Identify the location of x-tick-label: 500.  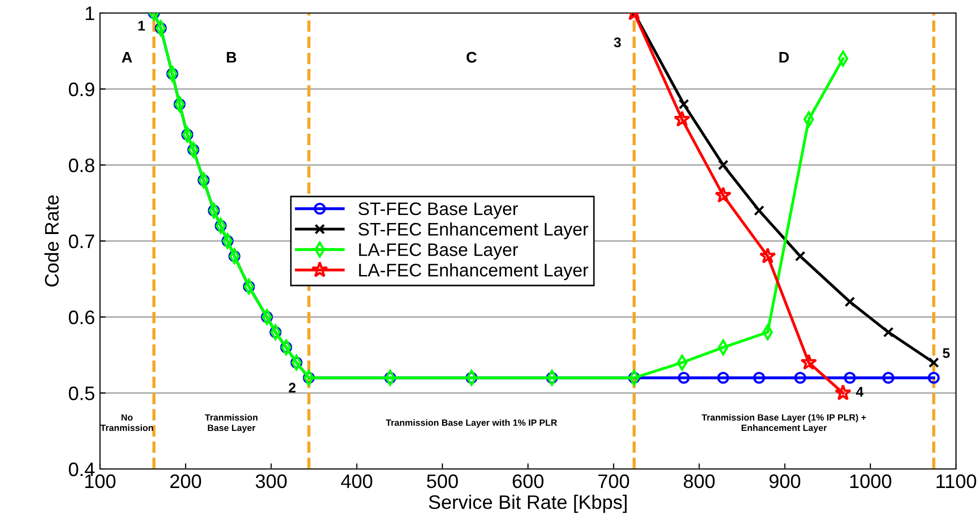
(442, 481).